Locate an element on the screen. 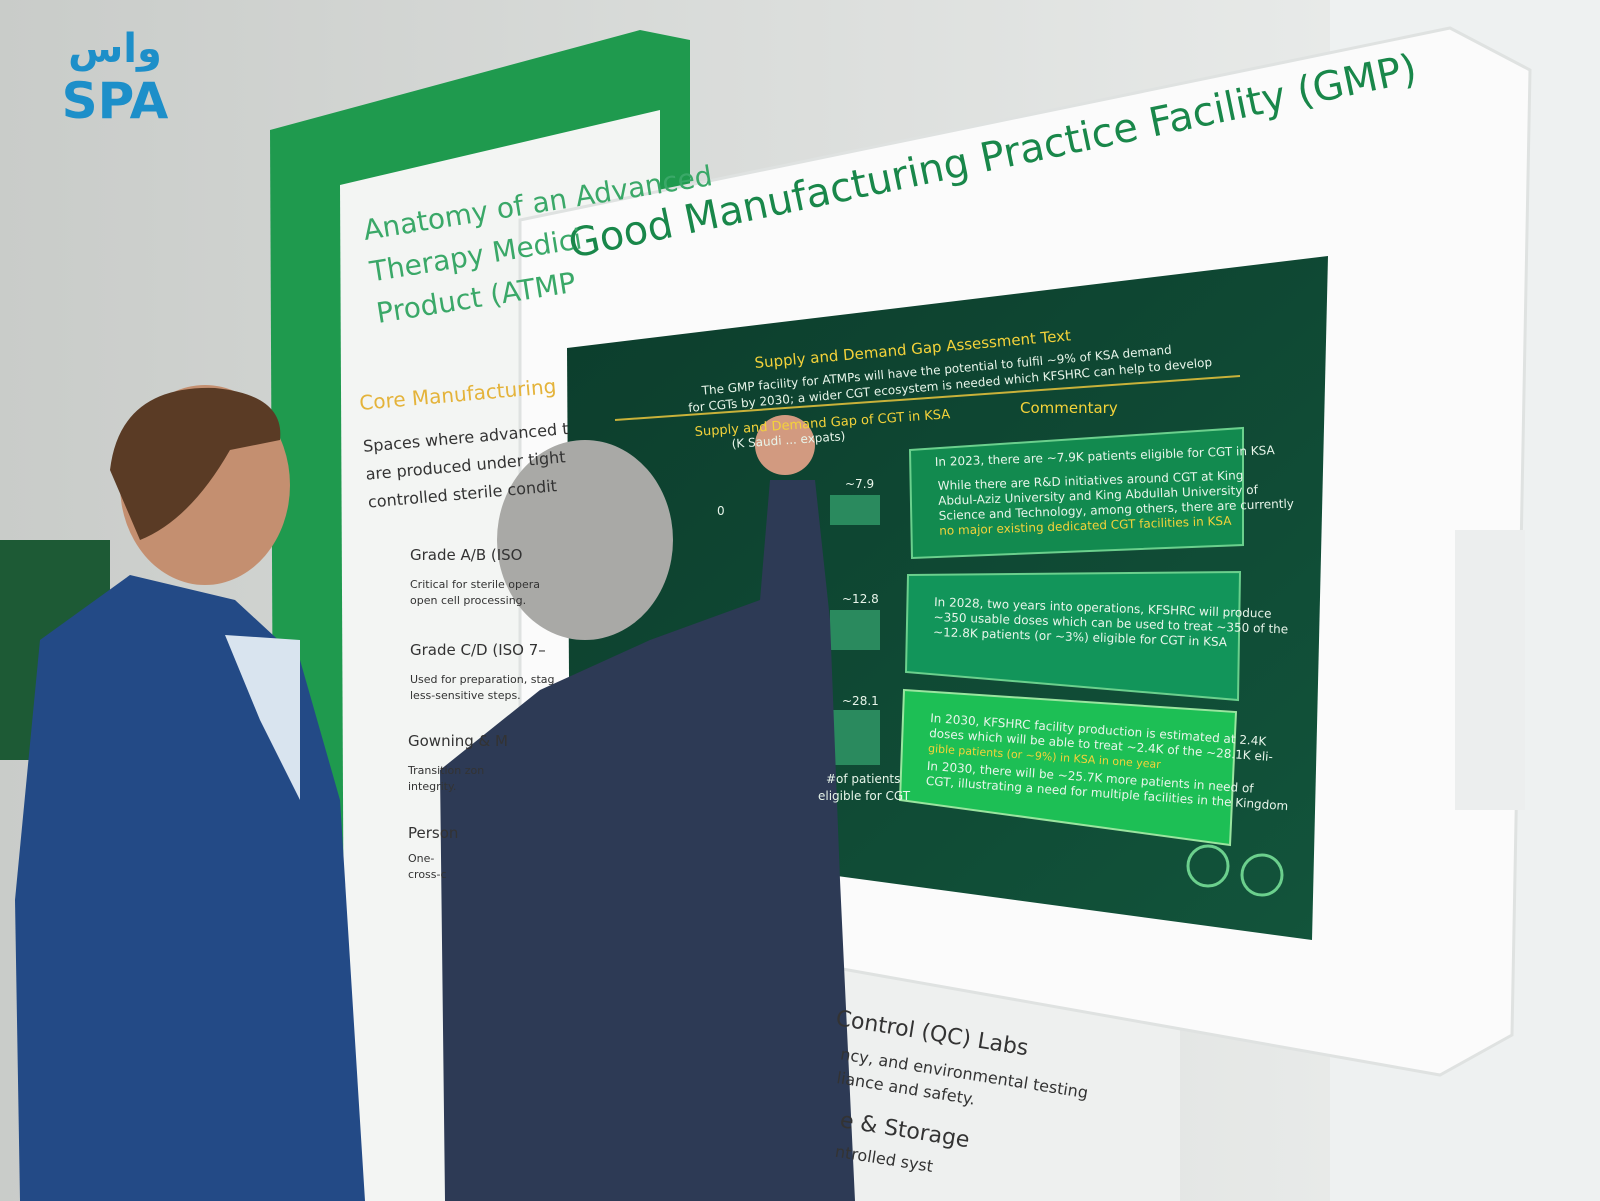  kiosk-side is located at coordinates (1490, 670).